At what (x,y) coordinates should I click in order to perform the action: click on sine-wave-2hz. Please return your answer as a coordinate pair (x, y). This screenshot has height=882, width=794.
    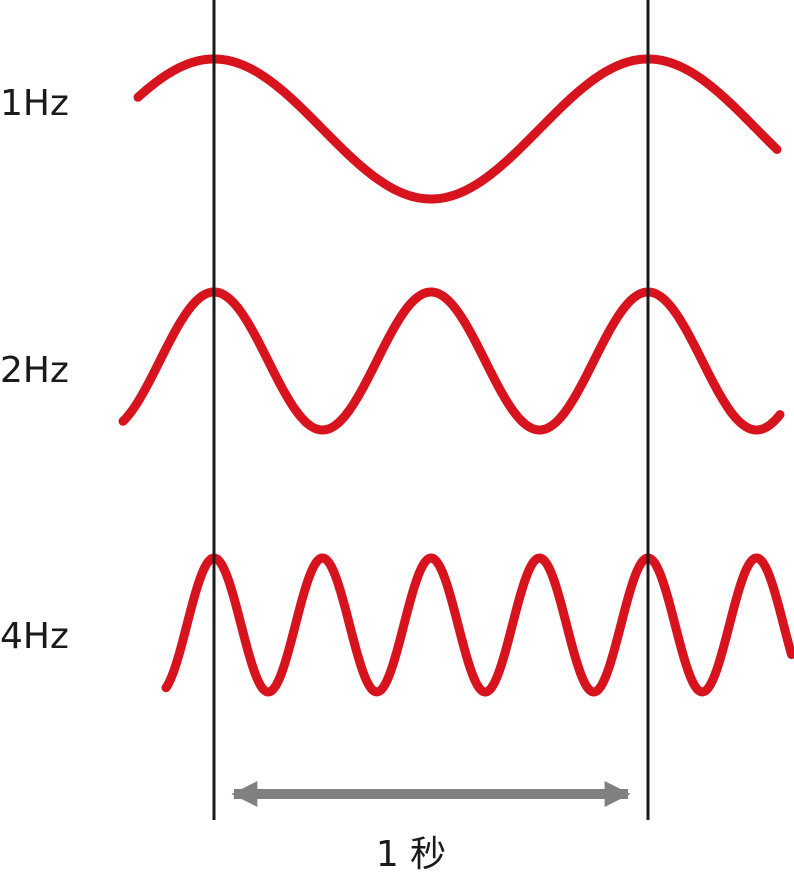
    Looking at the image, I should click on (451, 361).